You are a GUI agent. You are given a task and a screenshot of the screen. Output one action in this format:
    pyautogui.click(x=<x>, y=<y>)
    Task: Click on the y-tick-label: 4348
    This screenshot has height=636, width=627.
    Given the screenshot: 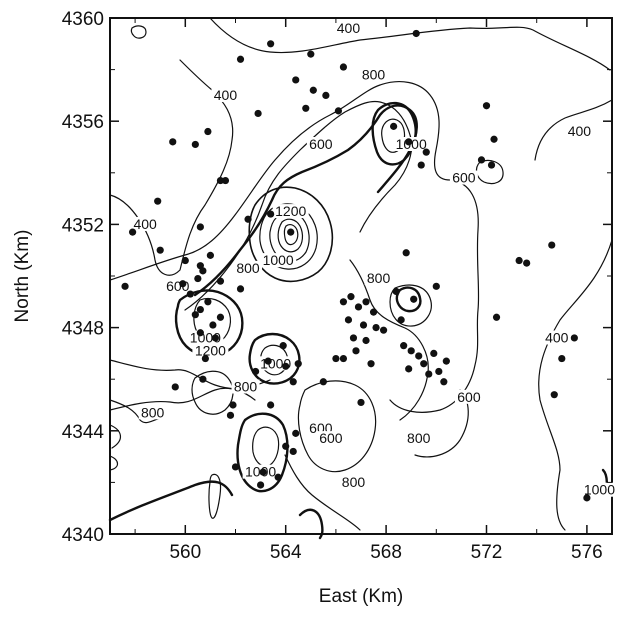 What is the action you would take?
    pyautogui.click(x=83, y=329)
    